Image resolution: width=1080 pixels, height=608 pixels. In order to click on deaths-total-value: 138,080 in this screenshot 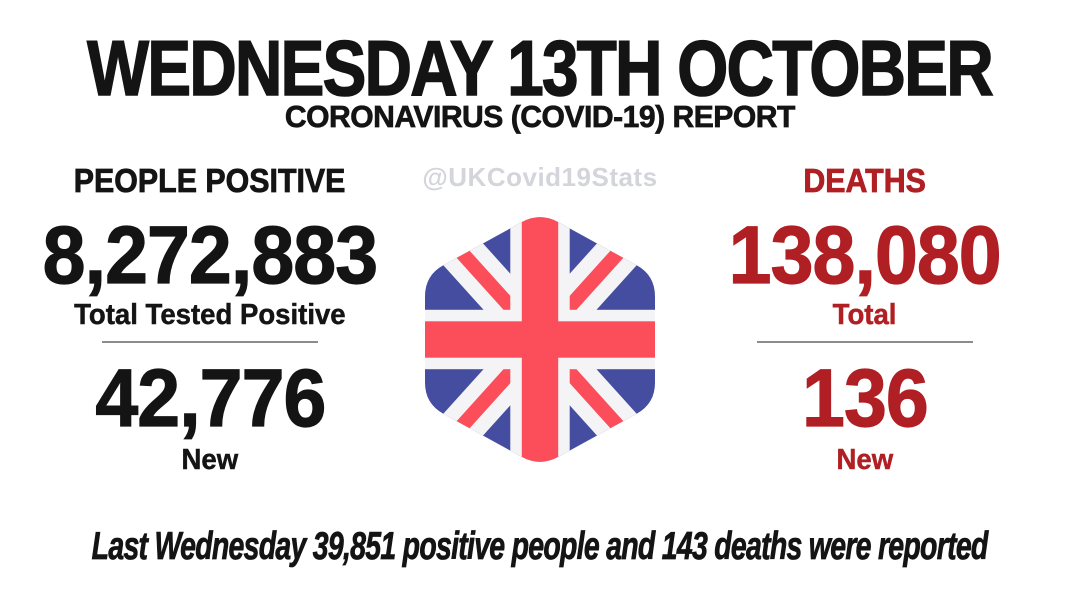, I will do `click(865, 255)`.